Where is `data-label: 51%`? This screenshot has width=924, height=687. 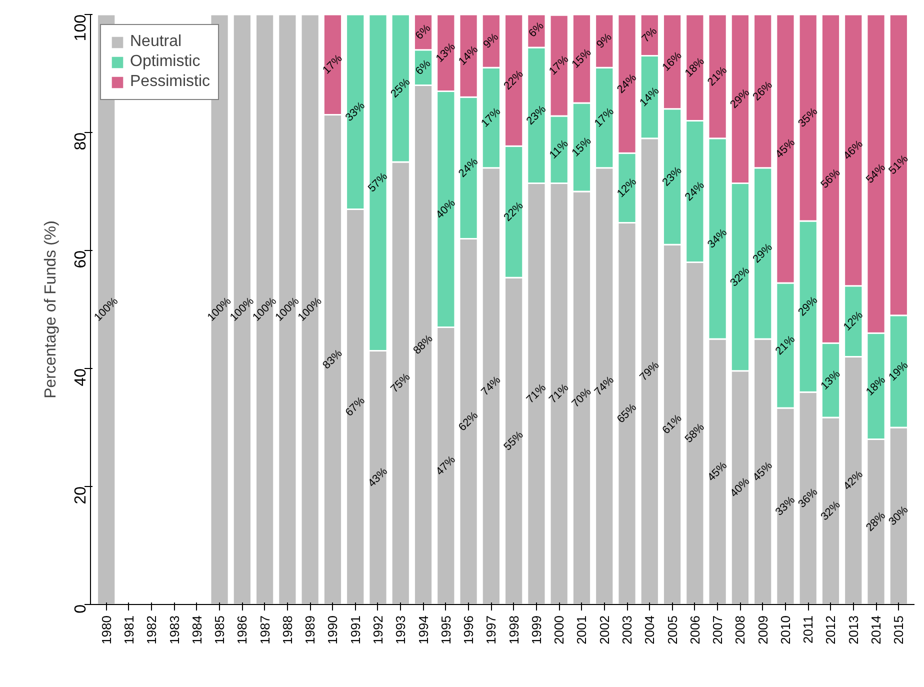
data-label: 51% is located at coordinates (898, 164).